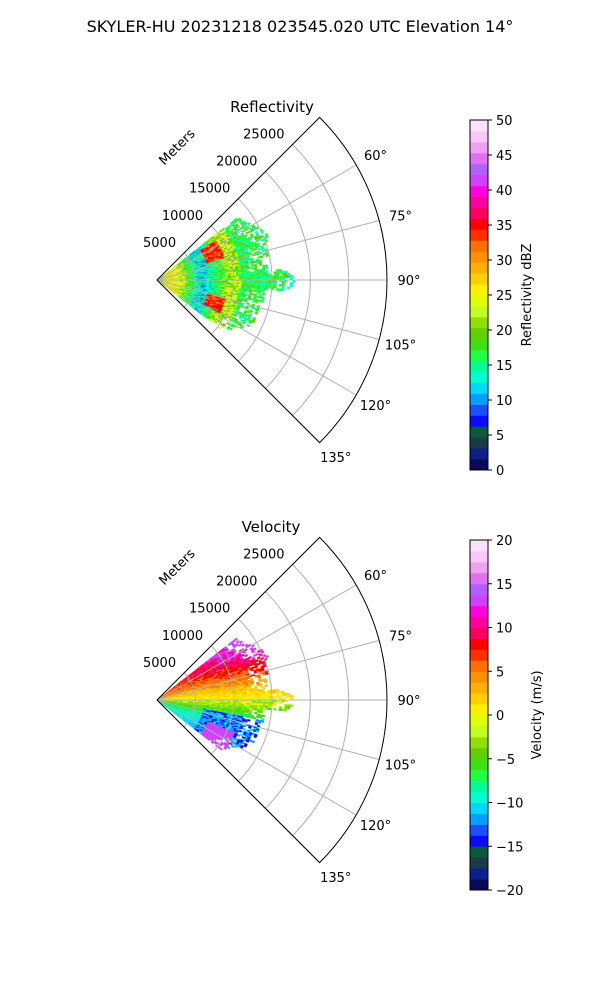 The image size is (600, 1004). I want to click on velocity-title: Velocity, so click(271, 527).